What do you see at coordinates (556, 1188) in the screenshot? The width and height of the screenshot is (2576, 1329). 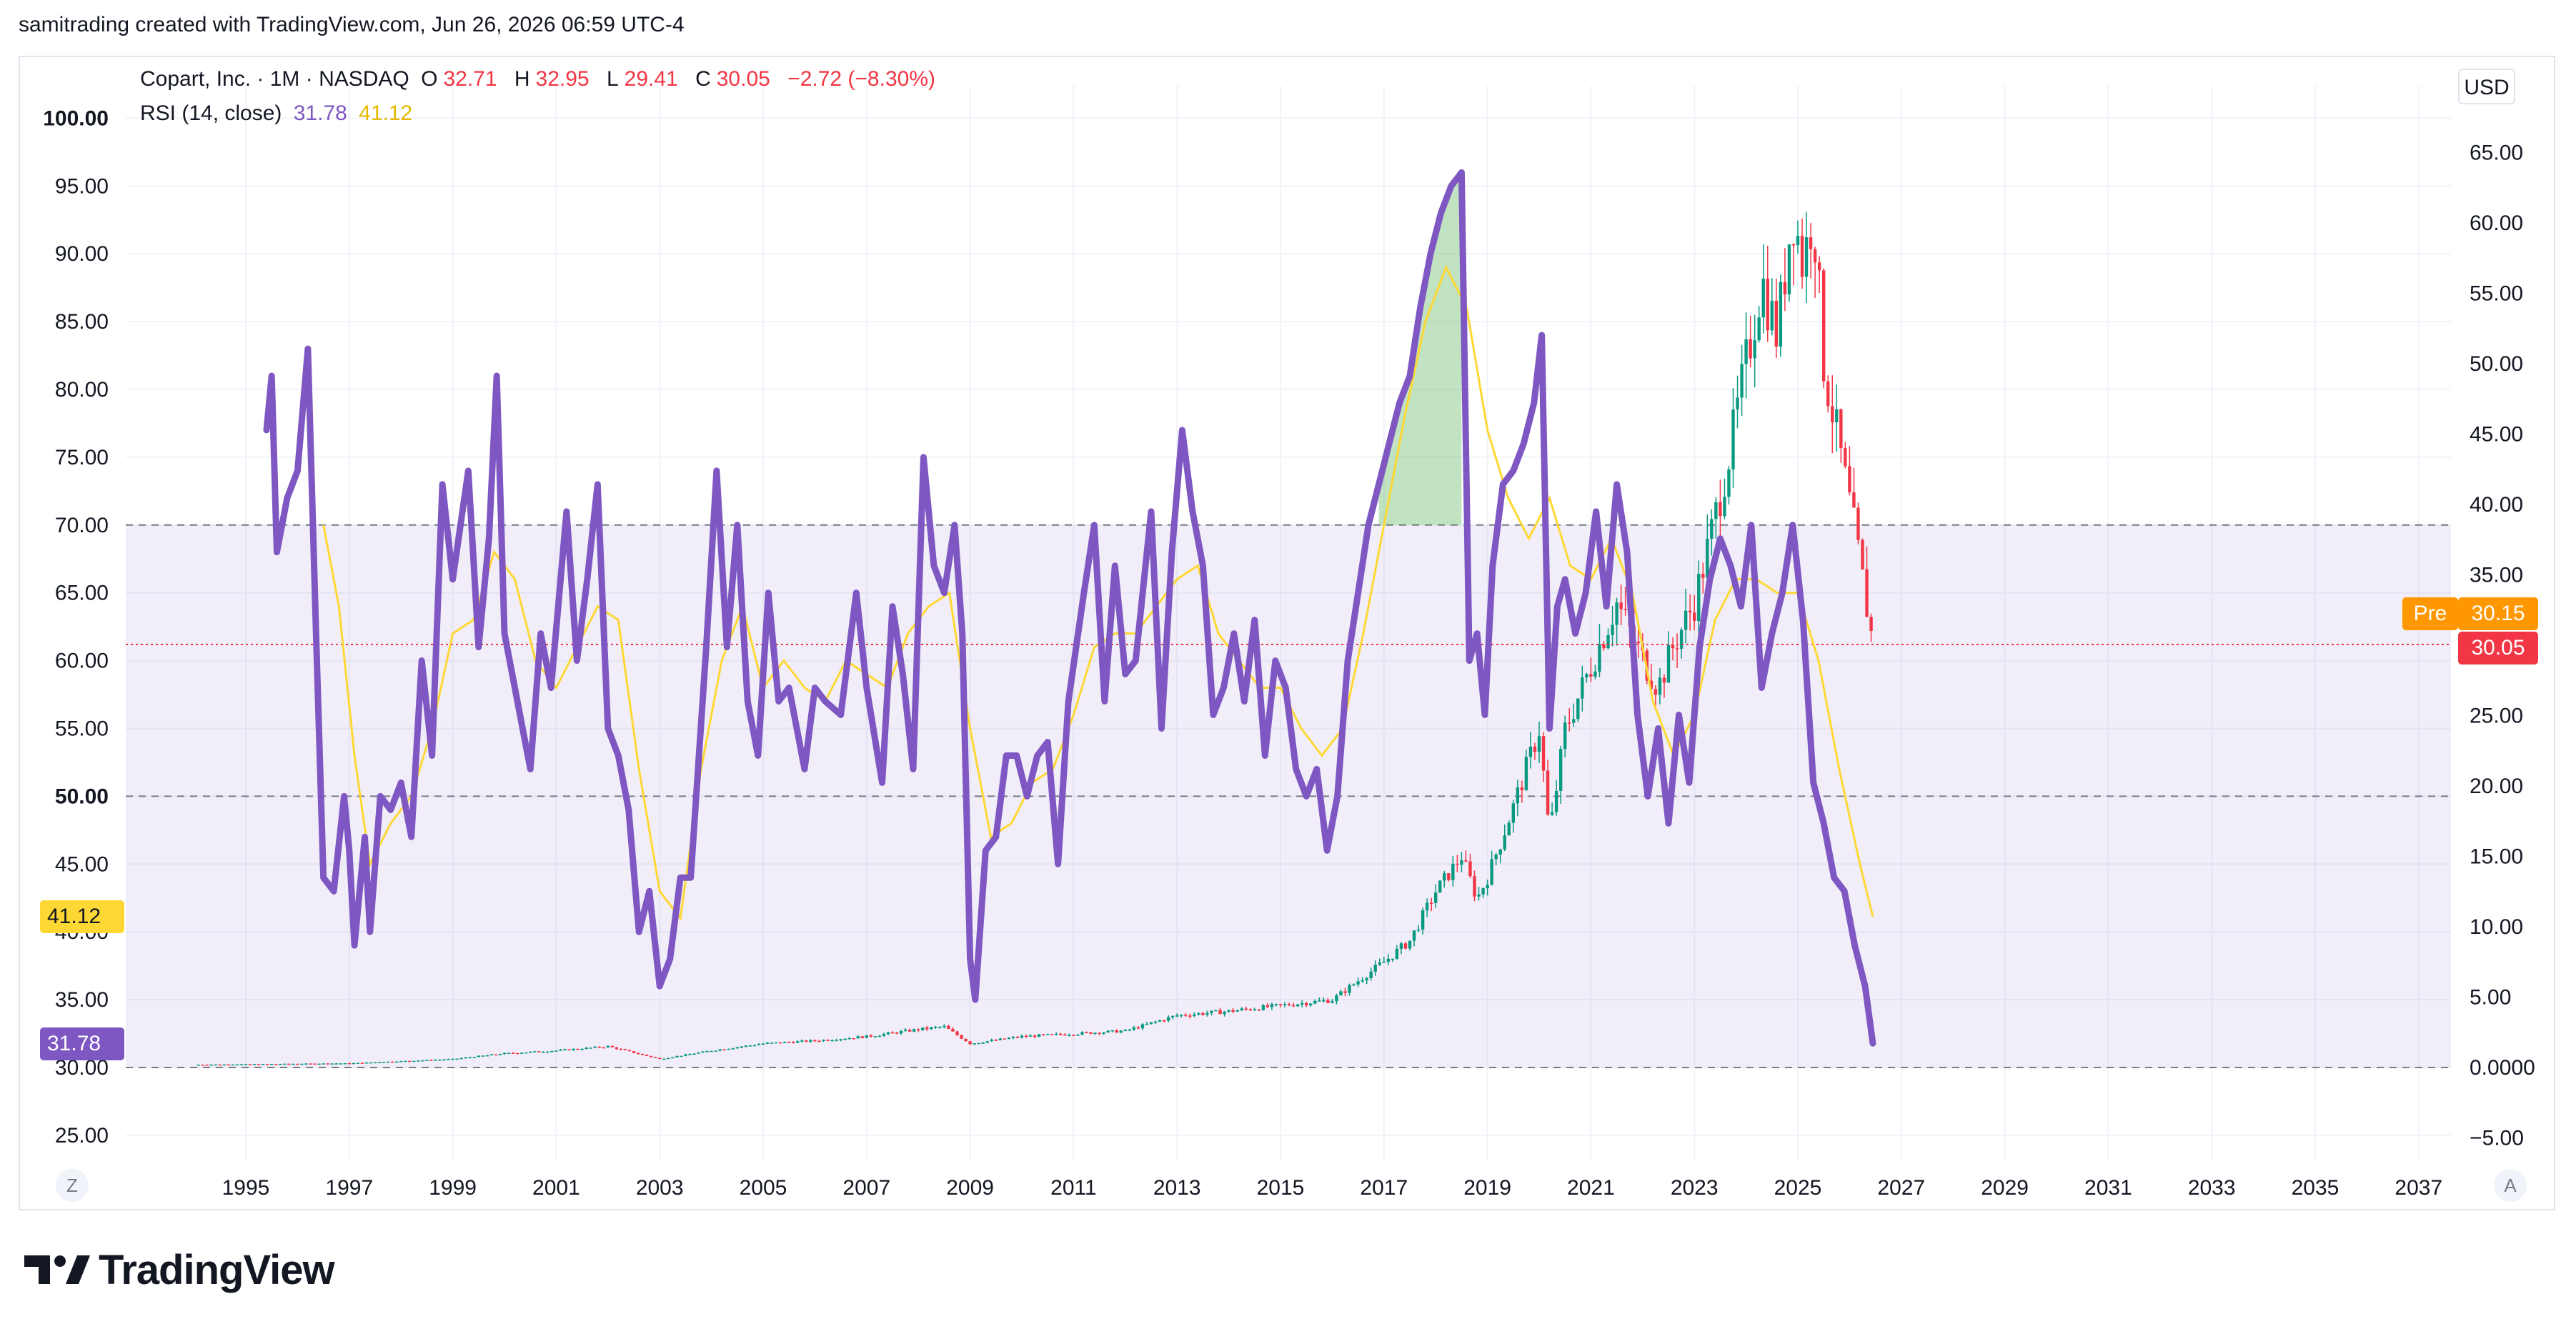 I see `x-axis-tick-label: 2001` at bounding box center [556, 1188].